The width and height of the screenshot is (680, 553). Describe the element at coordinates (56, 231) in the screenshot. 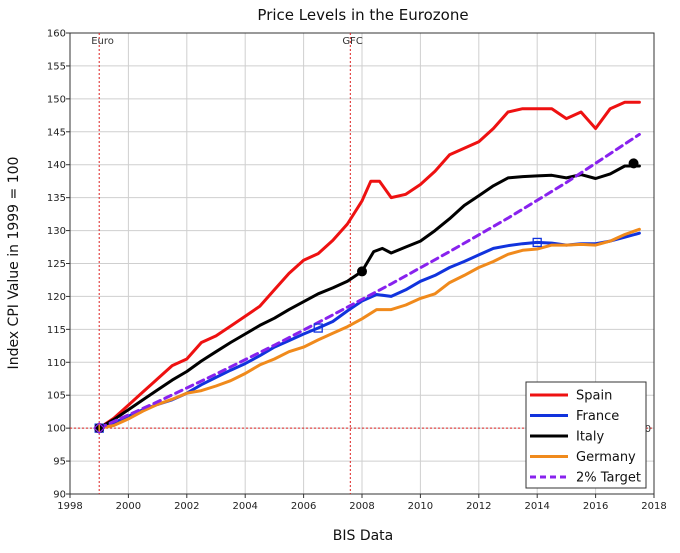

I see `y-tick-label: 130` at that location.